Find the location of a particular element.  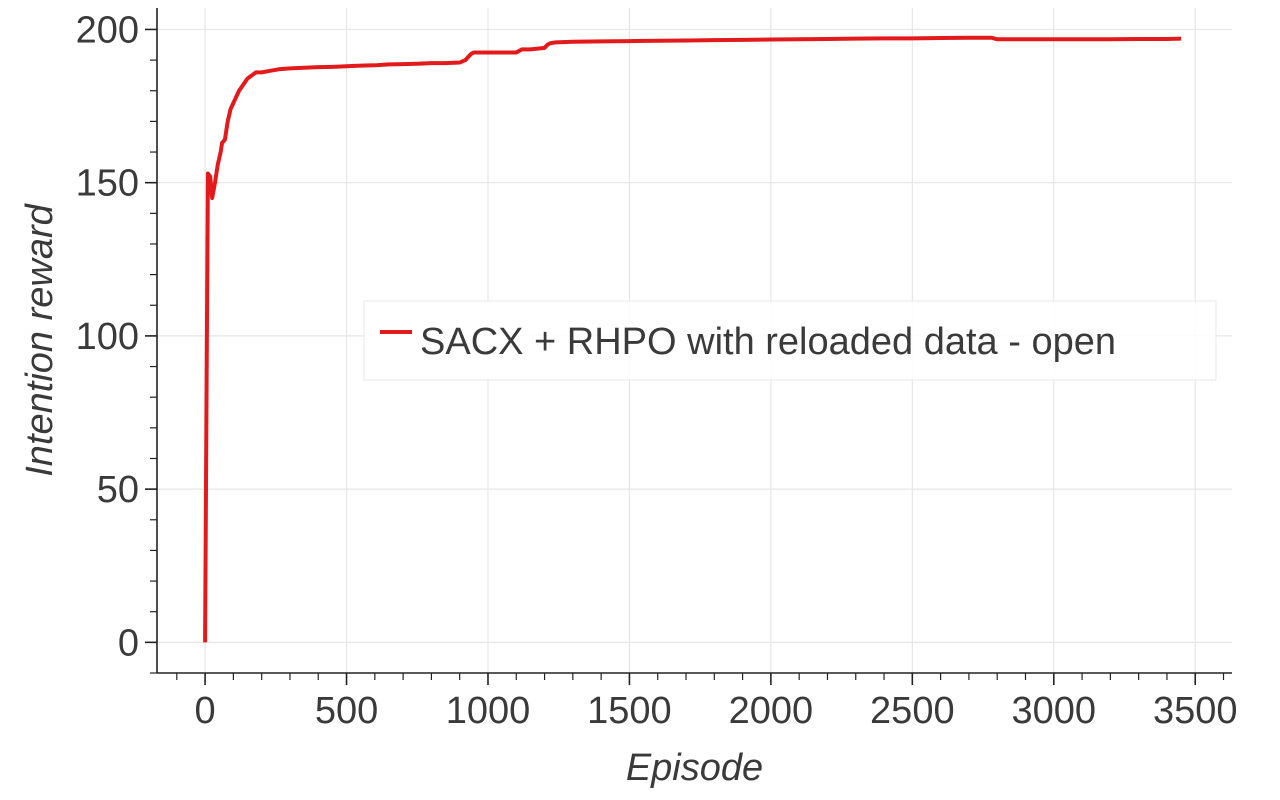

x-tick-label: 500 is located at coordinates (346, 711).